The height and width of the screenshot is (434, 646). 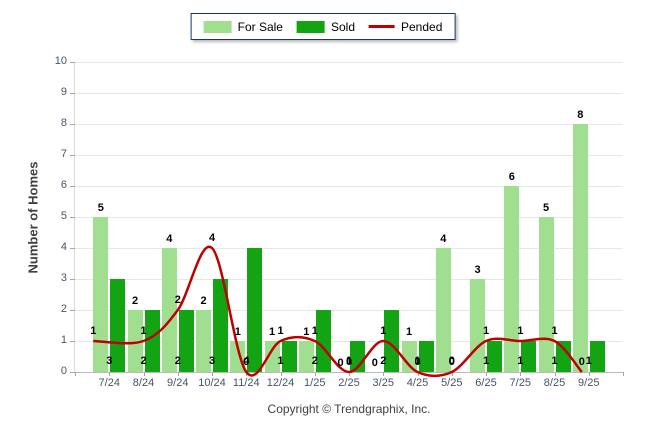 What do you see at coordinates (310, 26) in the screenshot?
I see `sold-swatch` at bounding box center [310, 26].